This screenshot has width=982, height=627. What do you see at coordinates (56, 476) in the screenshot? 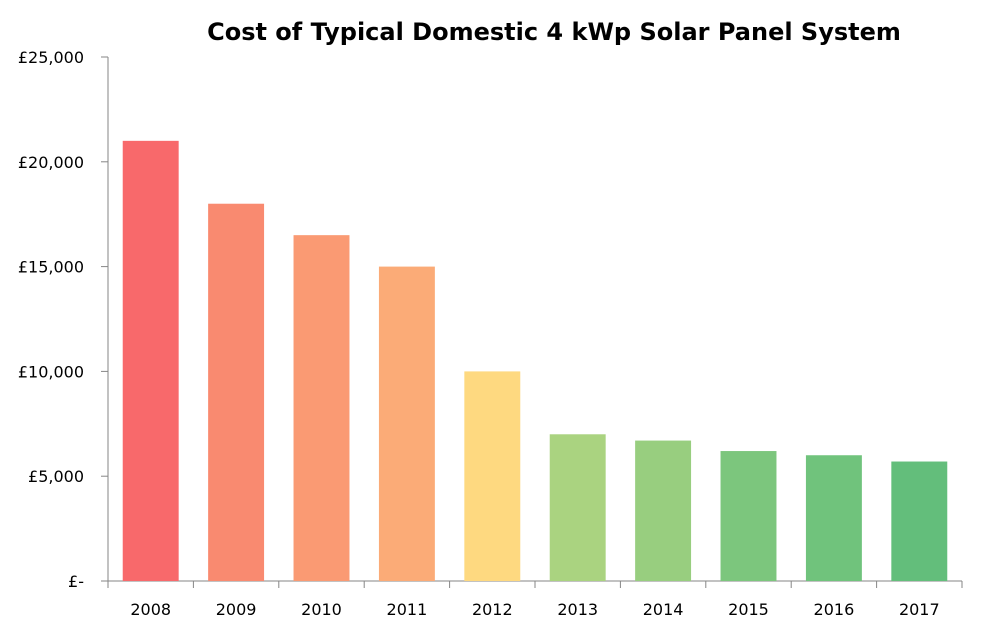
I see `y-tick-label: £5,000` at bounding box center [56, 476].